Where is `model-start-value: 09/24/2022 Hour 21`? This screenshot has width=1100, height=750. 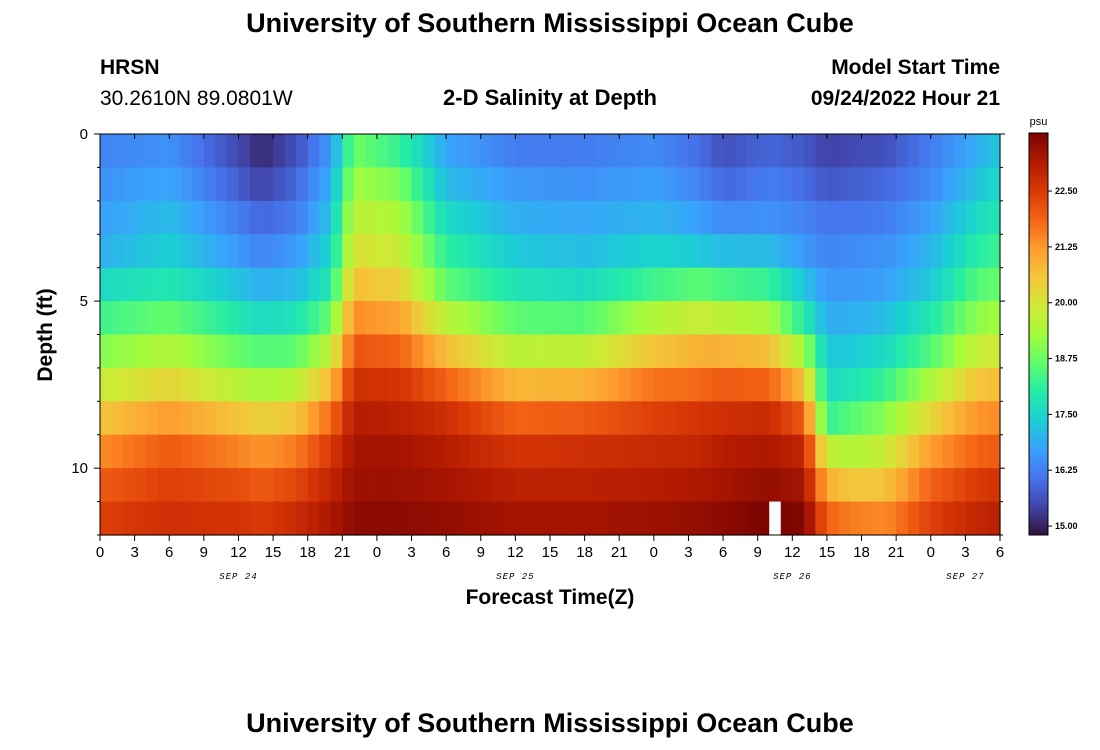 model-start-value: 09/24/2022 Hour 21 is located at coordinates (905, 98).